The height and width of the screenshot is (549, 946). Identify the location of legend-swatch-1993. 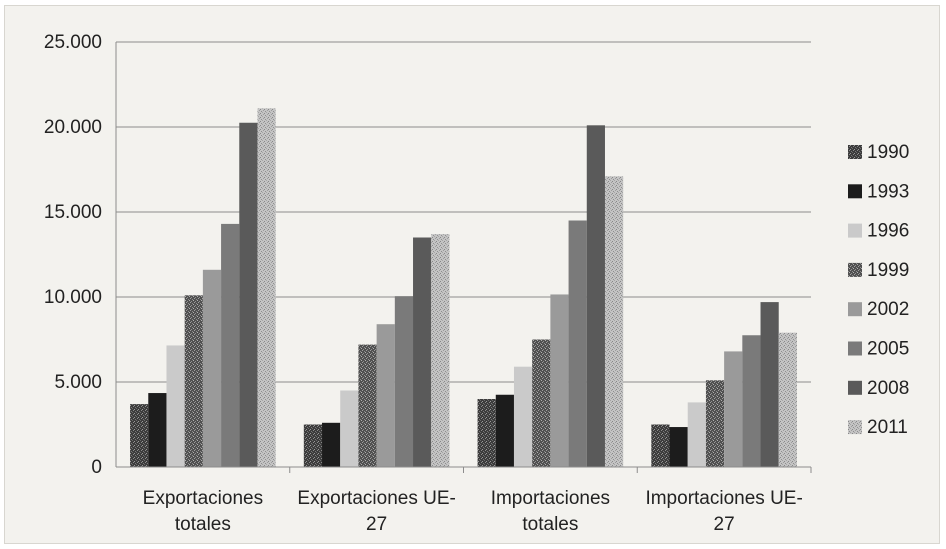
(855, 191).